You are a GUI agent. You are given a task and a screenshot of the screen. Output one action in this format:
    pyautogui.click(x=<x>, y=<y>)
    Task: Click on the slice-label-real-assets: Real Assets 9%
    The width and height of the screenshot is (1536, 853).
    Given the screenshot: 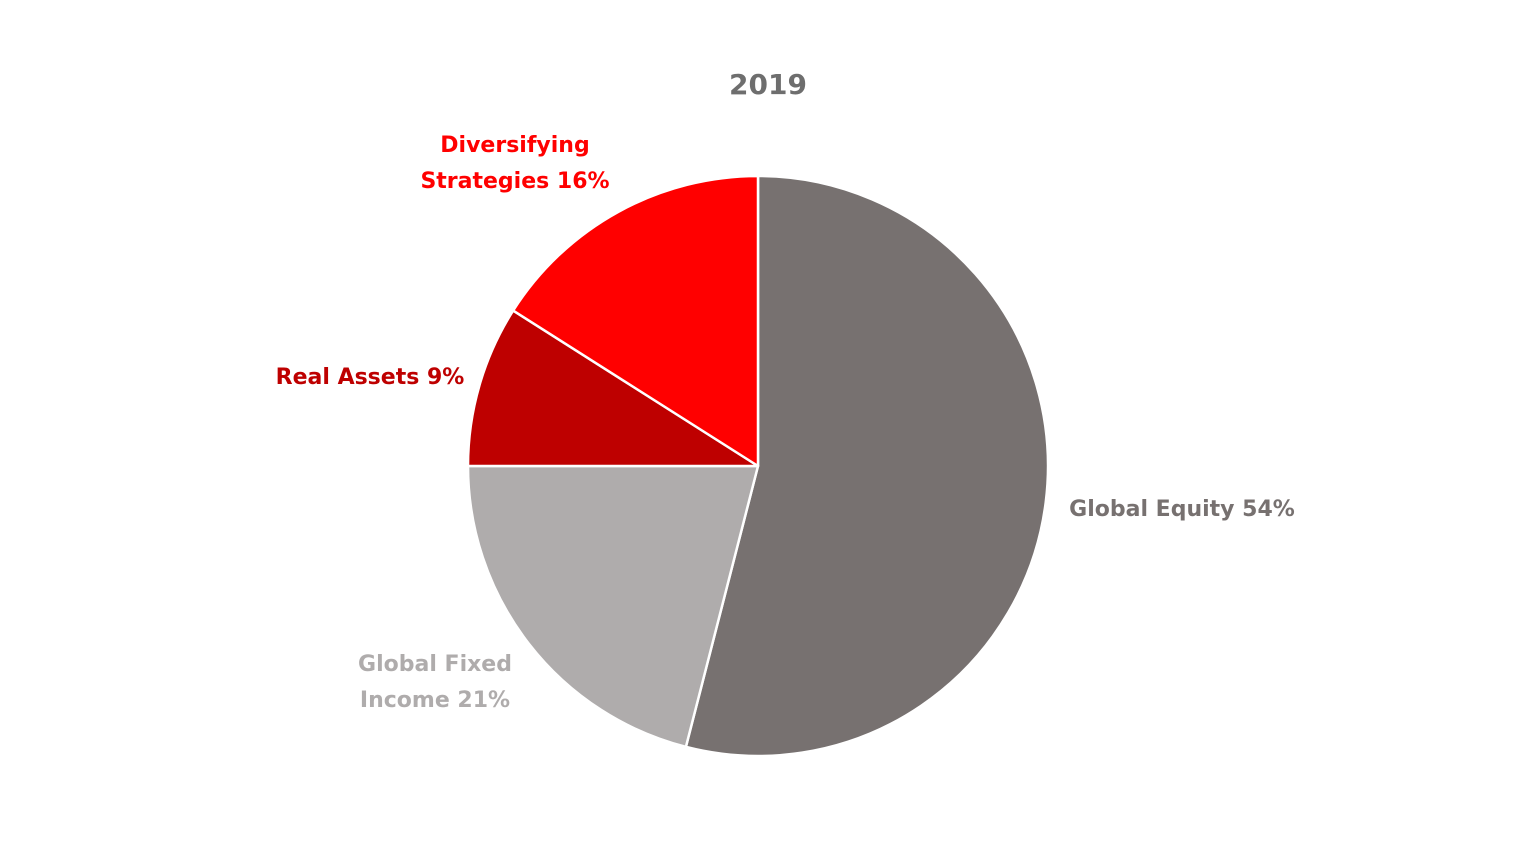 What is the action you would take?
    pyautogui.click(x=370, y=378)
    